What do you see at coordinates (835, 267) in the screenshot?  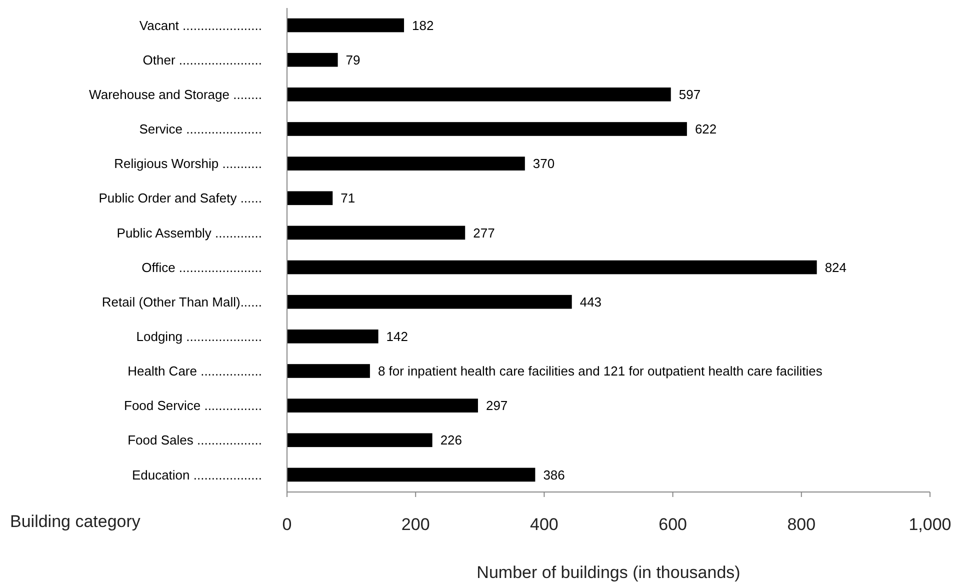 I see `data-label: 824` at bounding box center [835, 267].